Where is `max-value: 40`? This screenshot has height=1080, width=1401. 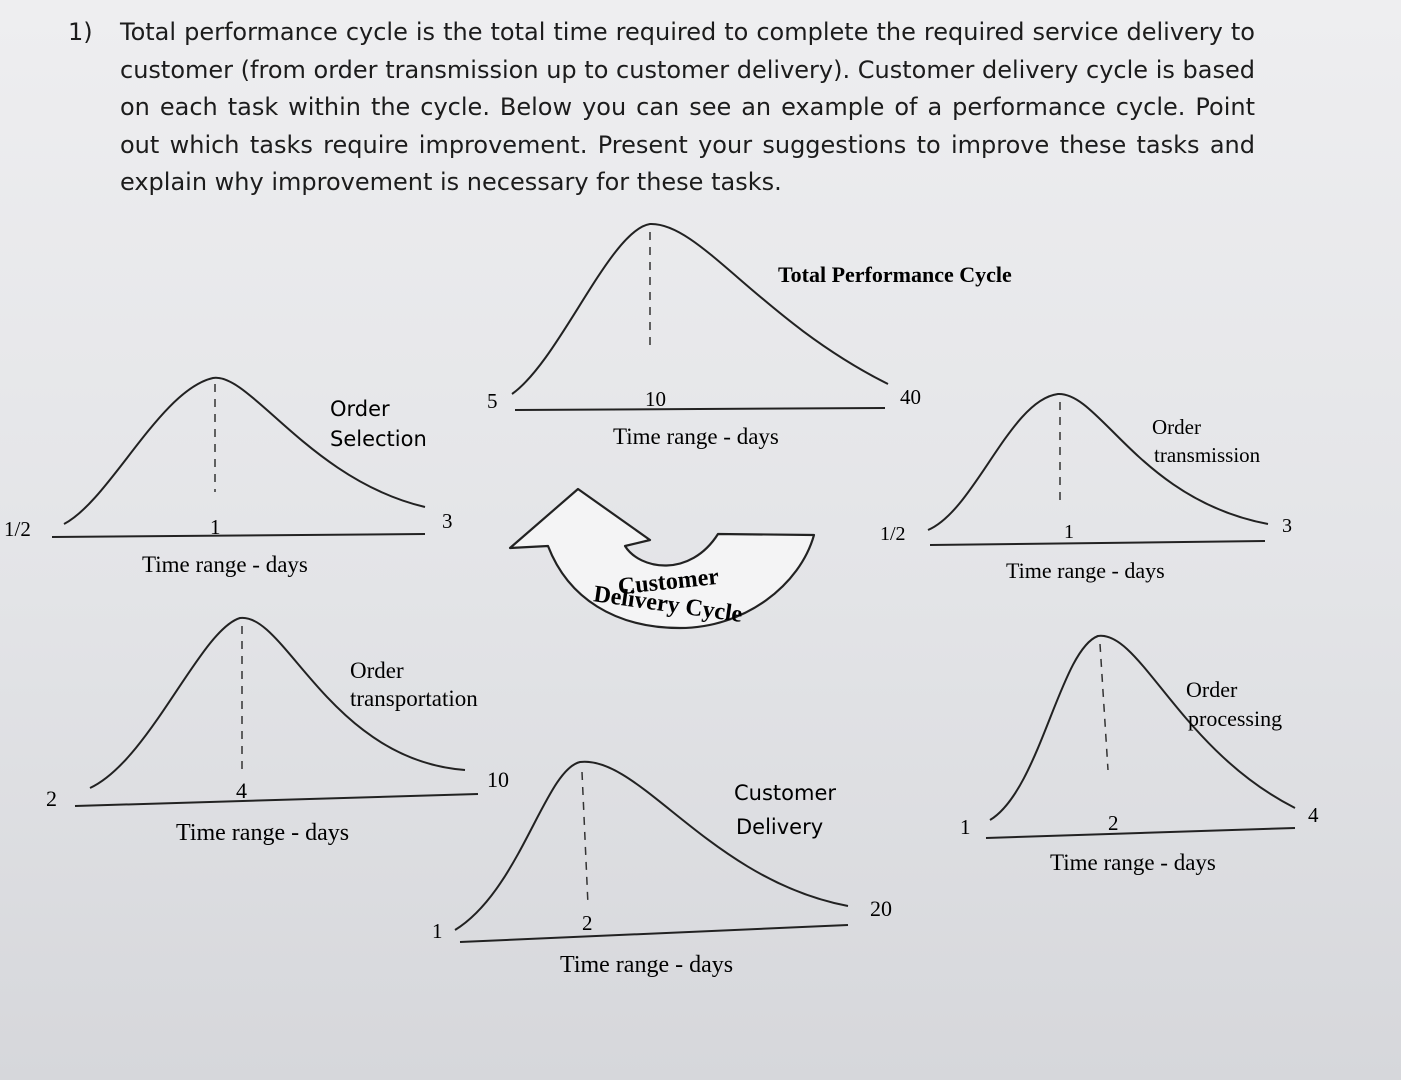 max-value: 40 is located at coordinates (910, 397).